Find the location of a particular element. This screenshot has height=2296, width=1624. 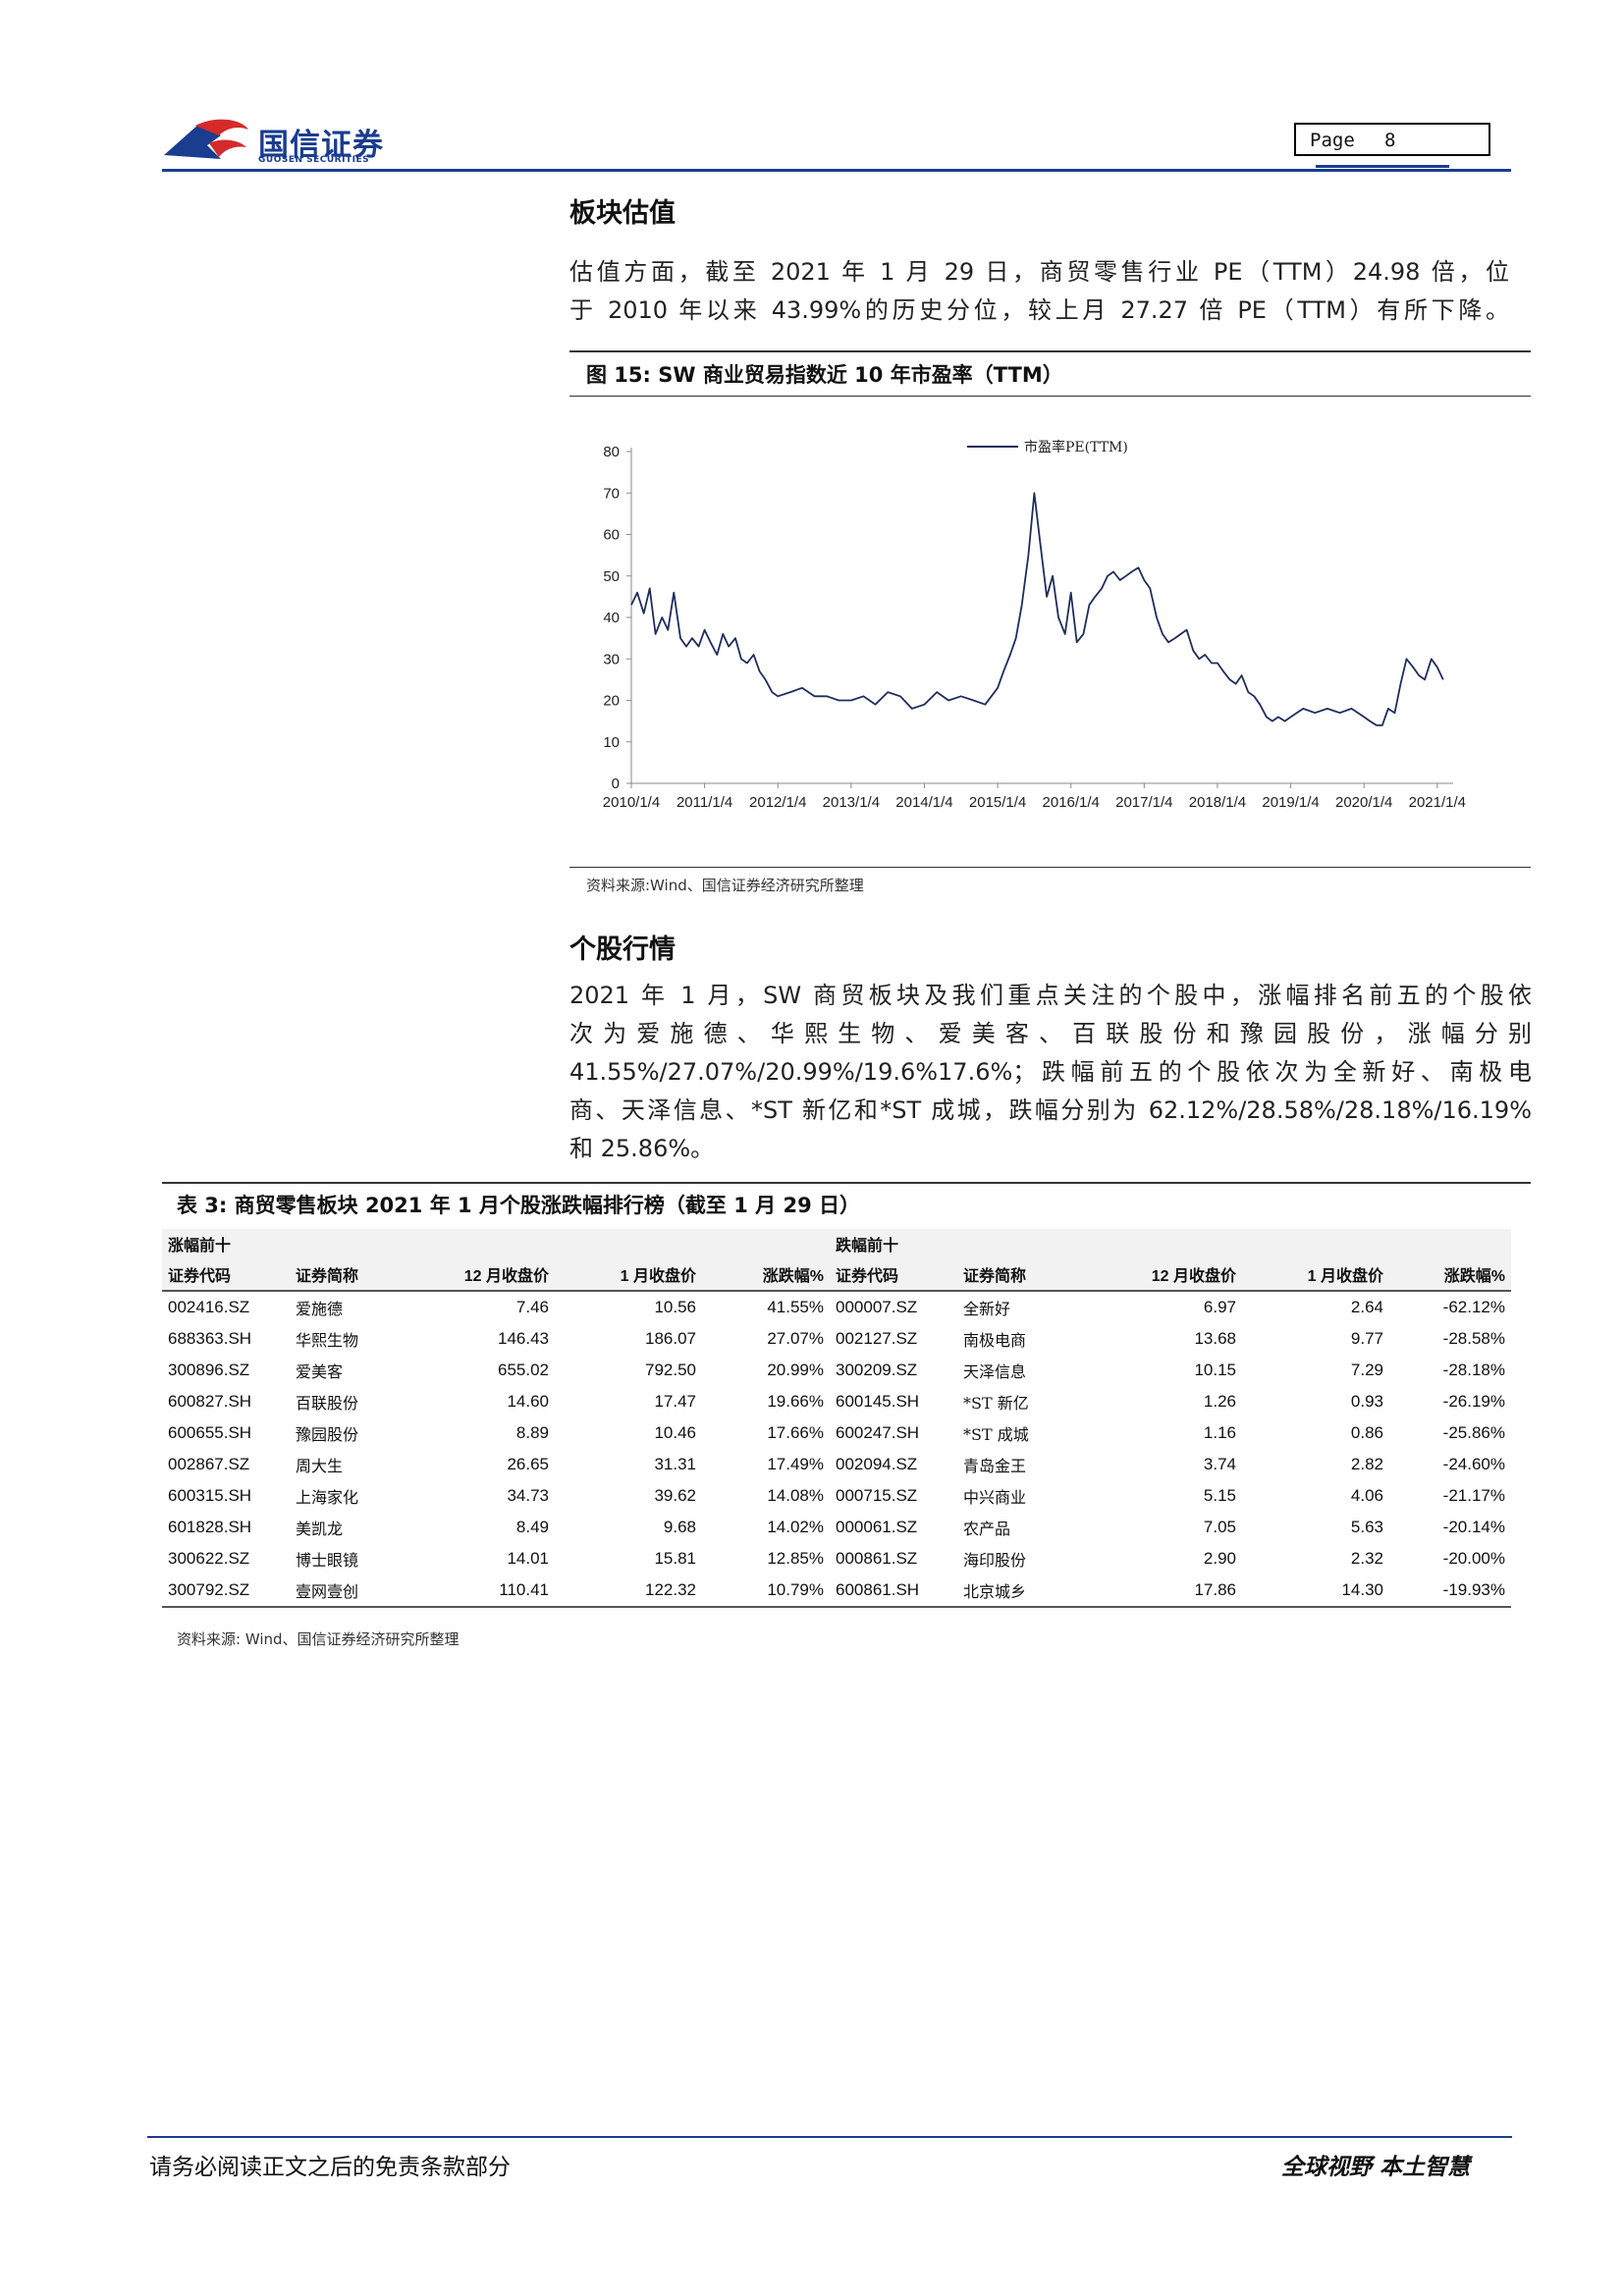

stocks-line-2: 次为爱施德、华熙生物、爱美客、百联股份和豫园股份，涨幅分别 is located at coordinates (1050, 1034).